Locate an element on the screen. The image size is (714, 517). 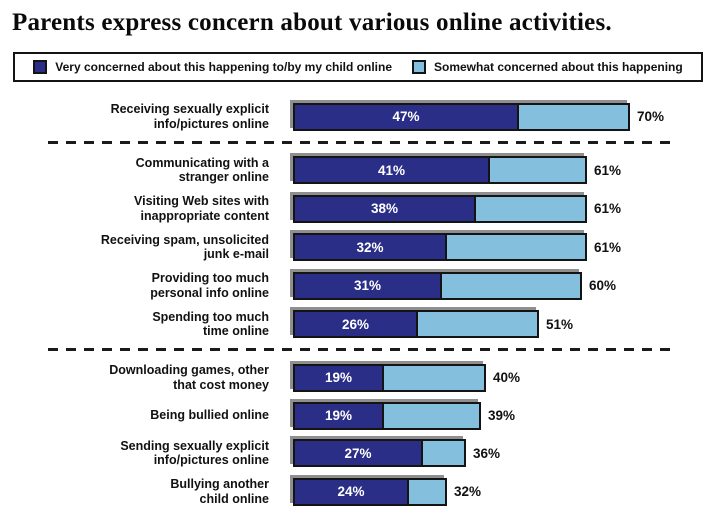
total-value: 39% is located at coordinates (502, 415).